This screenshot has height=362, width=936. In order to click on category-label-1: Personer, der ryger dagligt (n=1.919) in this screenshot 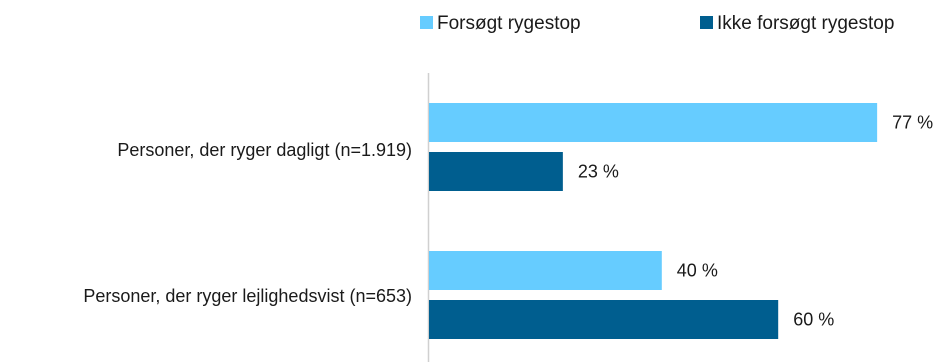, I will do `click(264, 150)`.